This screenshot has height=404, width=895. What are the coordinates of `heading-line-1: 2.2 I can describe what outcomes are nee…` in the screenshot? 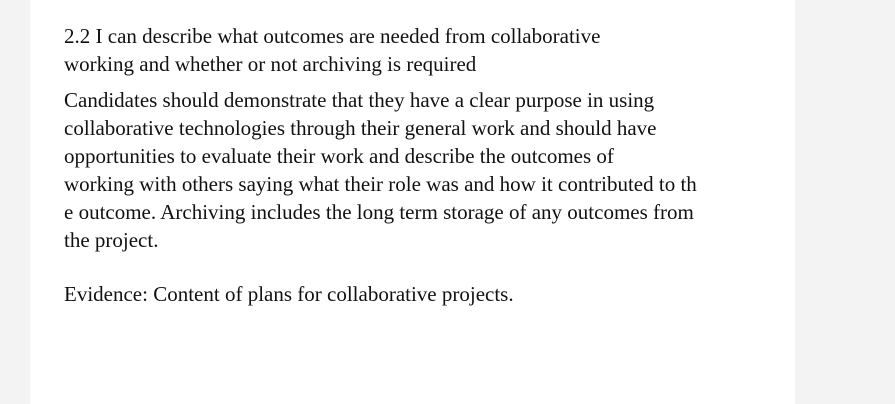 It's located at (332, 36).